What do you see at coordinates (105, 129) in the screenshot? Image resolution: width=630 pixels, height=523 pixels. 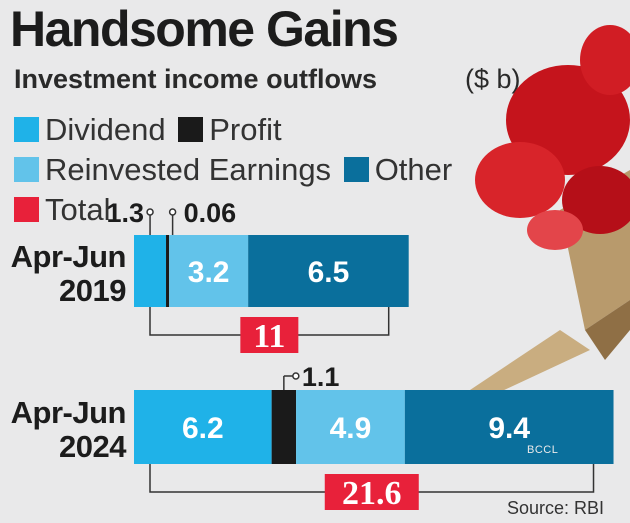 I see `legend-label-dividend: Dividend` at bounding box center [105, 129].